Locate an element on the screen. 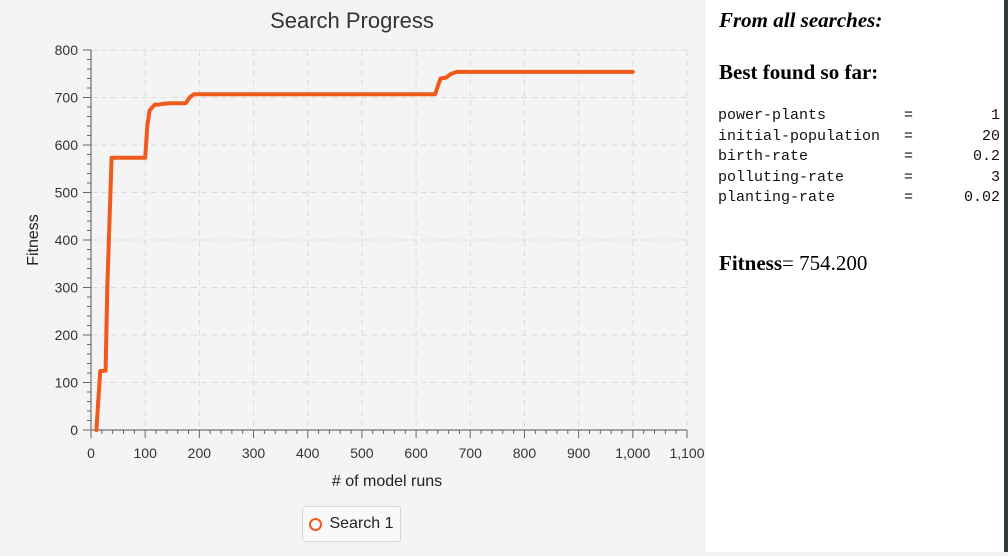 The image size is (1008, 556). y-tick-label: 800 is located at coordinates (67, 50).